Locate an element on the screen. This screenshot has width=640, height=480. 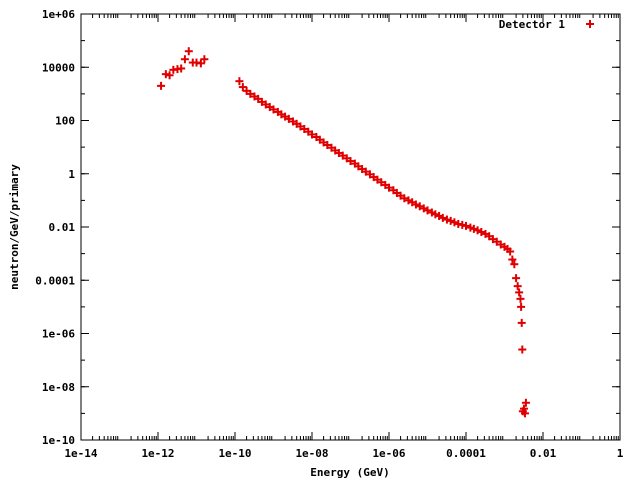
legend-marker-plus is located at coordinates (590, 24).